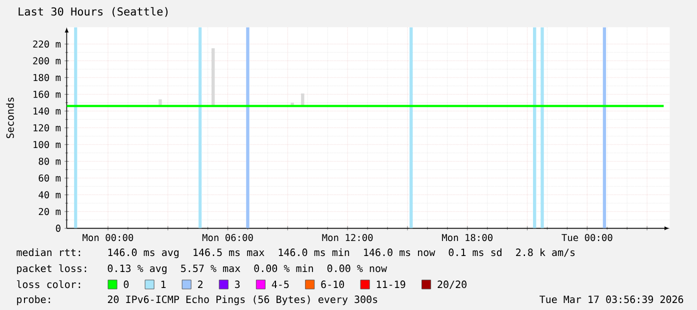 The width and height of the screenshot is (697, 310). Describe the element at coordinates (47, 44) in the screenshot. I see `y-tick-label: 220 m` at that location.